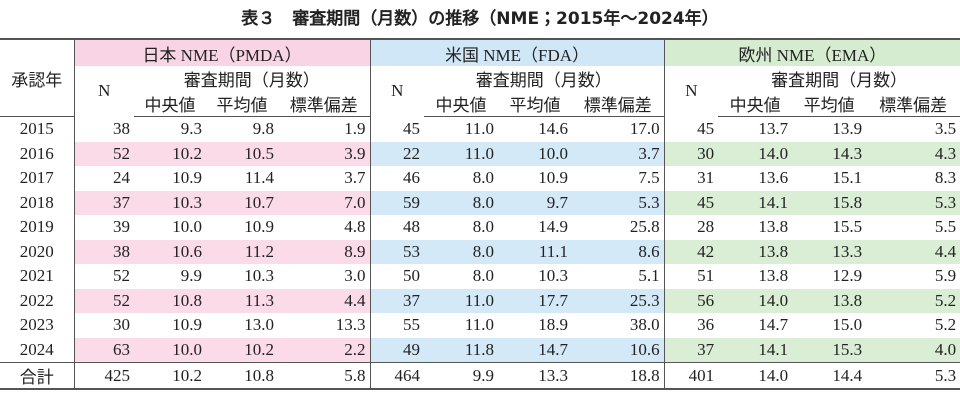 The image size is (960, 400). I want to click on value-cell: 8.3, so click(945, 178).